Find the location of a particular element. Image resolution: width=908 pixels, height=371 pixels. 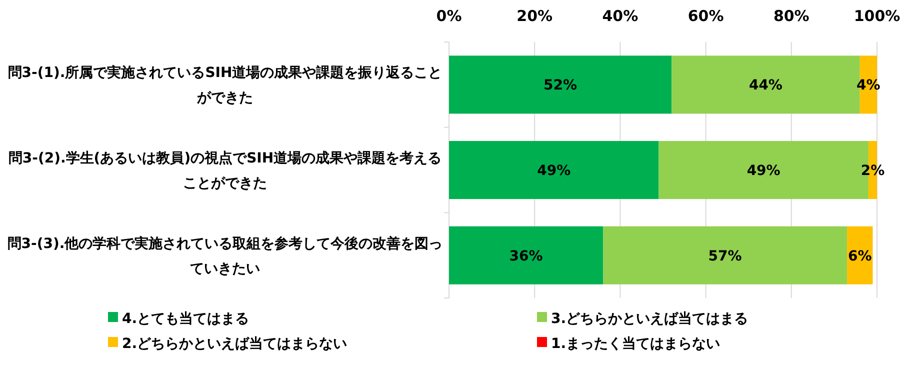

data-label: 57% is located at coordinates (725, 256).